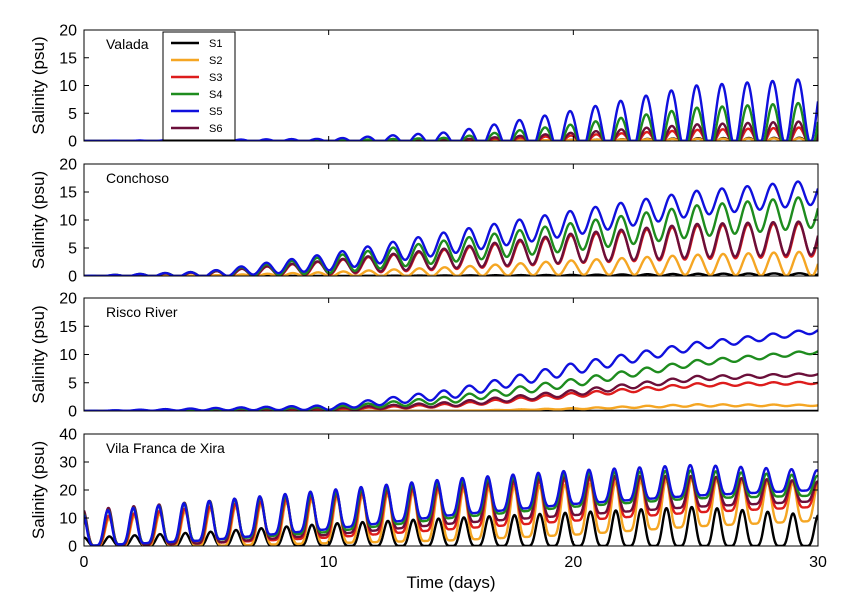 This screenshot has width=850, height=614. Describe the element at coordinates (68, 435) in the screenshot. I see `y-tick-label: 40` at that location.